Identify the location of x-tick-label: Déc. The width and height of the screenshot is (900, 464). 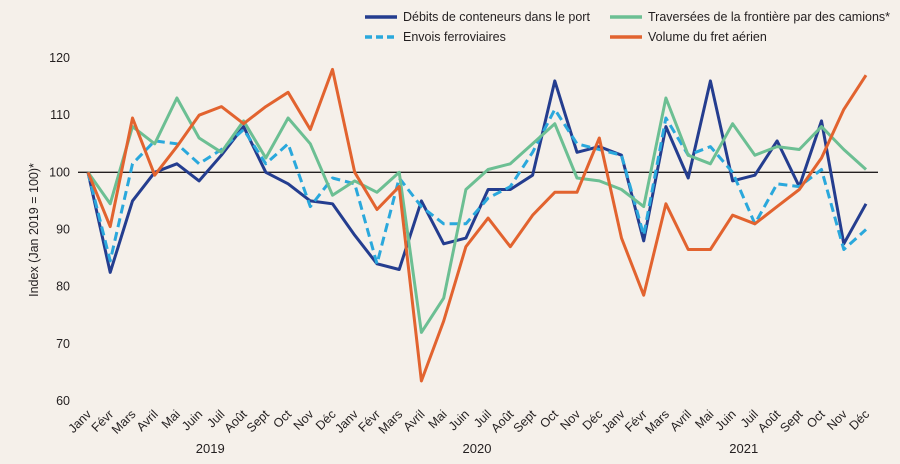
(859, 420).